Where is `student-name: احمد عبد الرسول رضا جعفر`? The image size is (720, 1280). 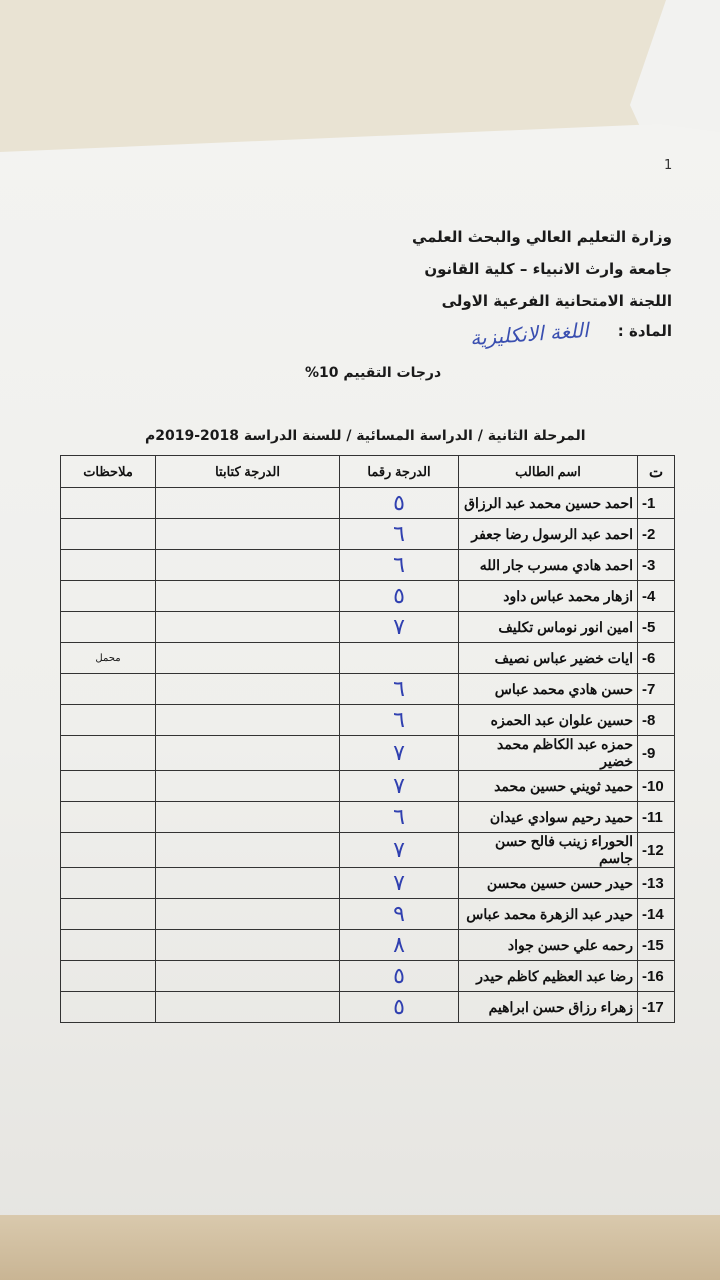 student-name: احمد عبد الرسول رضا جعفر is located at coordinates (548, 534).